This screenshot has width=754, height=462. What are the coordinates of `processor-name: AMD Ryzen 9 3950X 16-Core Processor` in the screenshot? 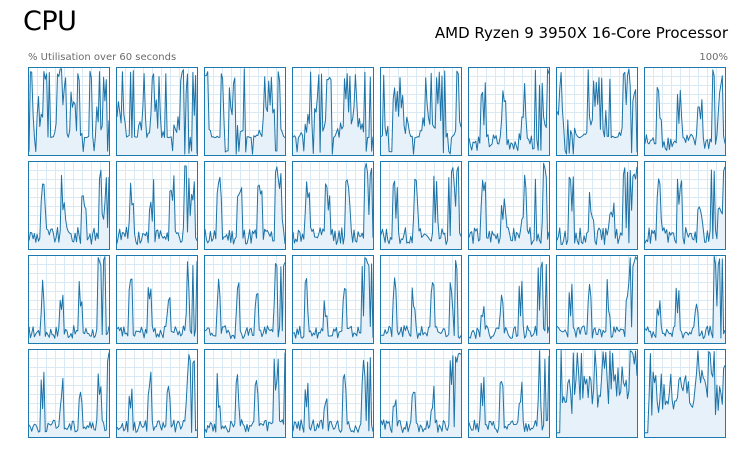 It's located at (581, 33).